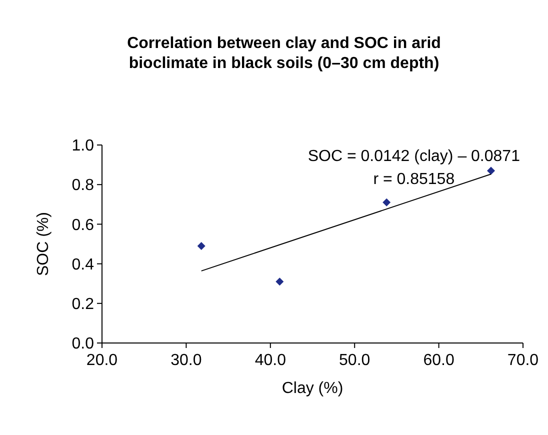 The width and height of the screenshot is (548, 435). I want to click on x-tick-label: 50.0, so click(354, 360).